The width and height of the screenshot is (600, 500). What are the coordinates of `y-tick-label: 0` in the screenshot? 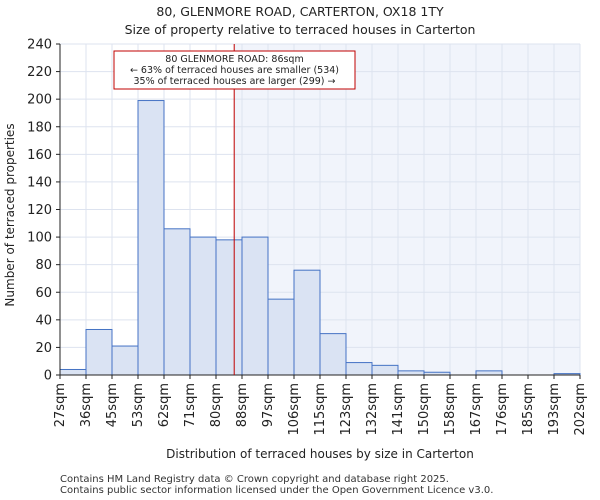 It's located at (48, 376).